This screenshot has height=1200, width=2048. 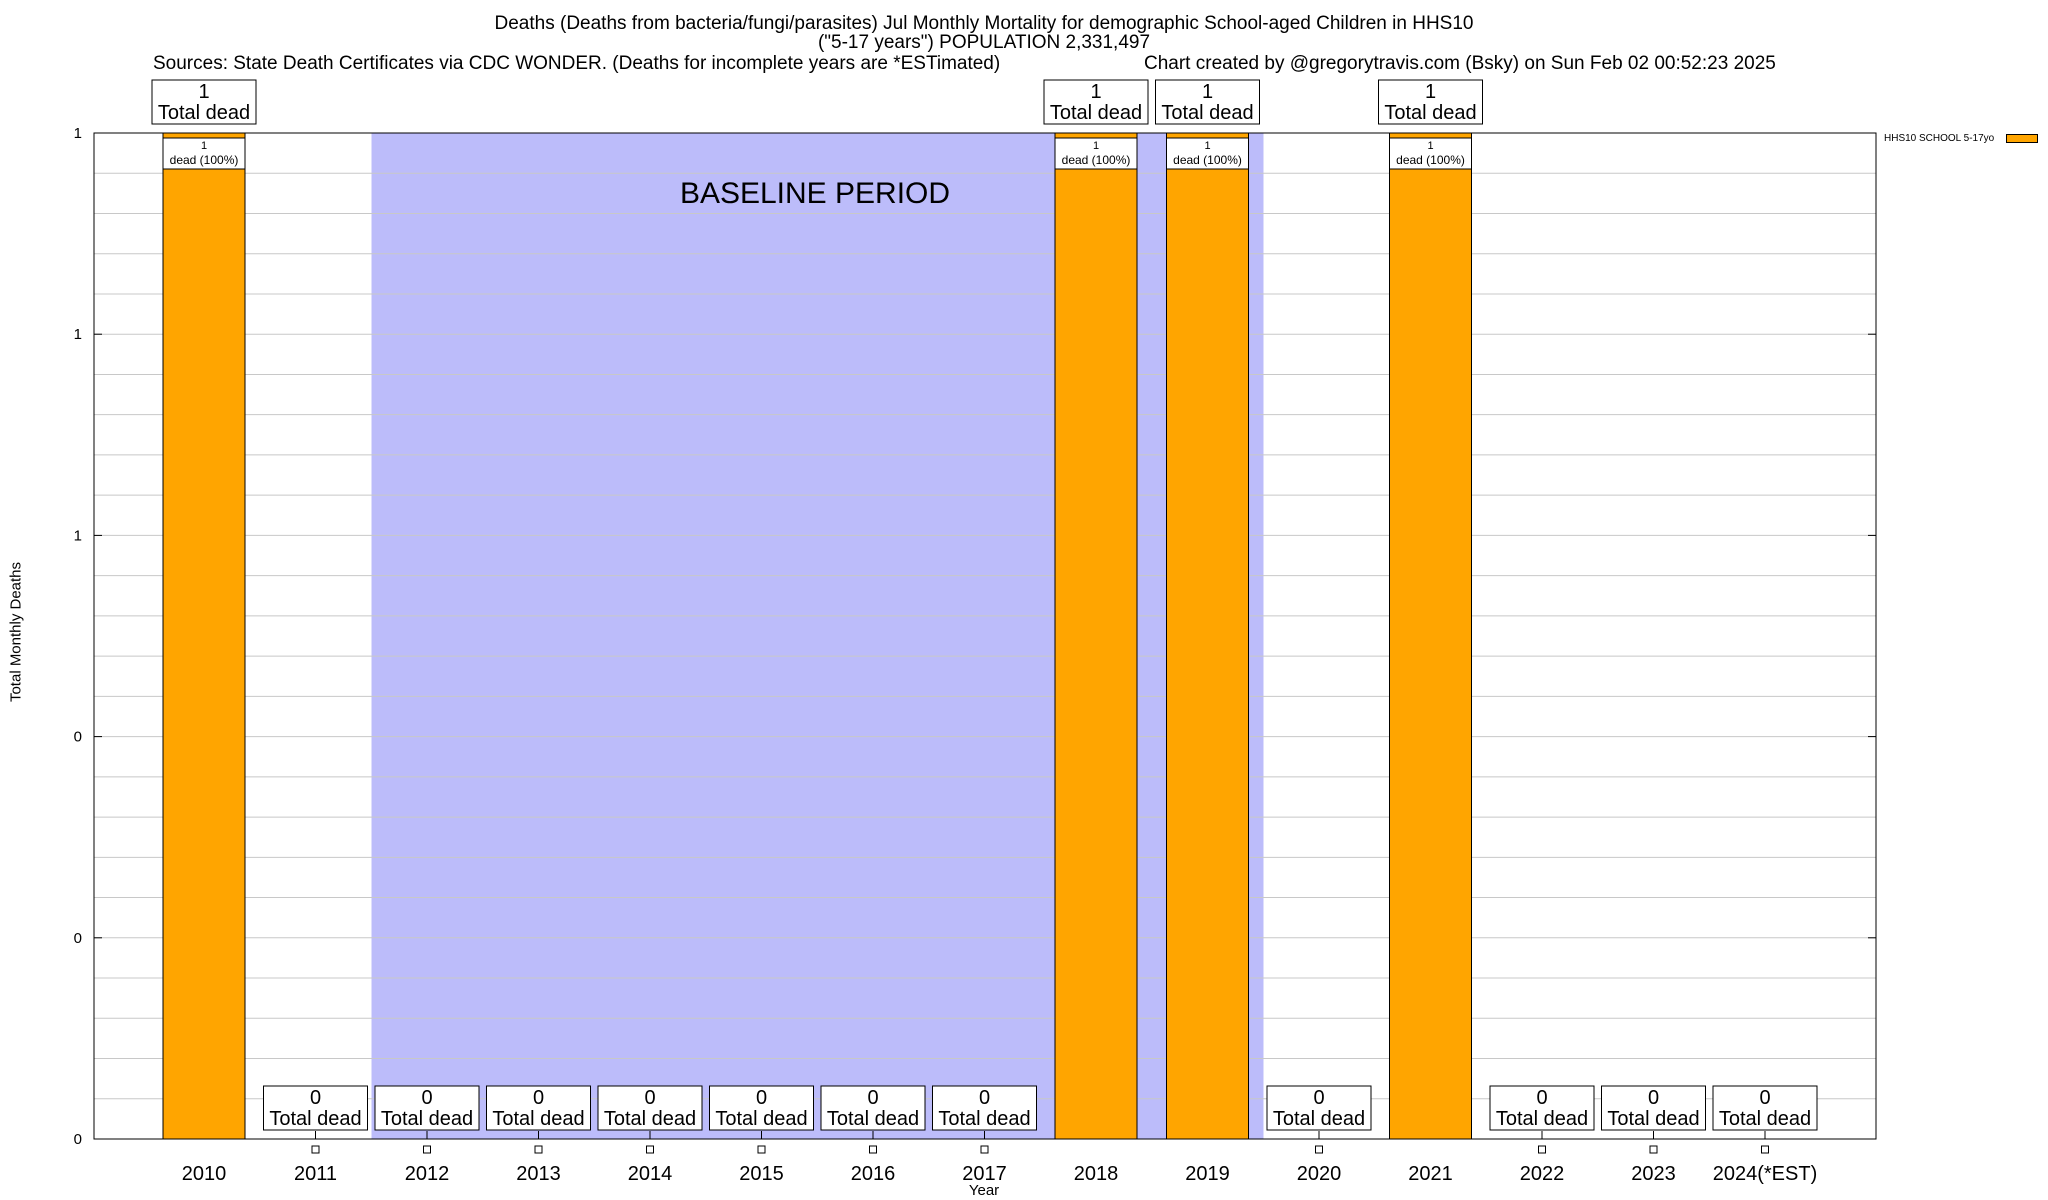 I want to click on x-tick-label: 2015, so click(x=761, y=1174).